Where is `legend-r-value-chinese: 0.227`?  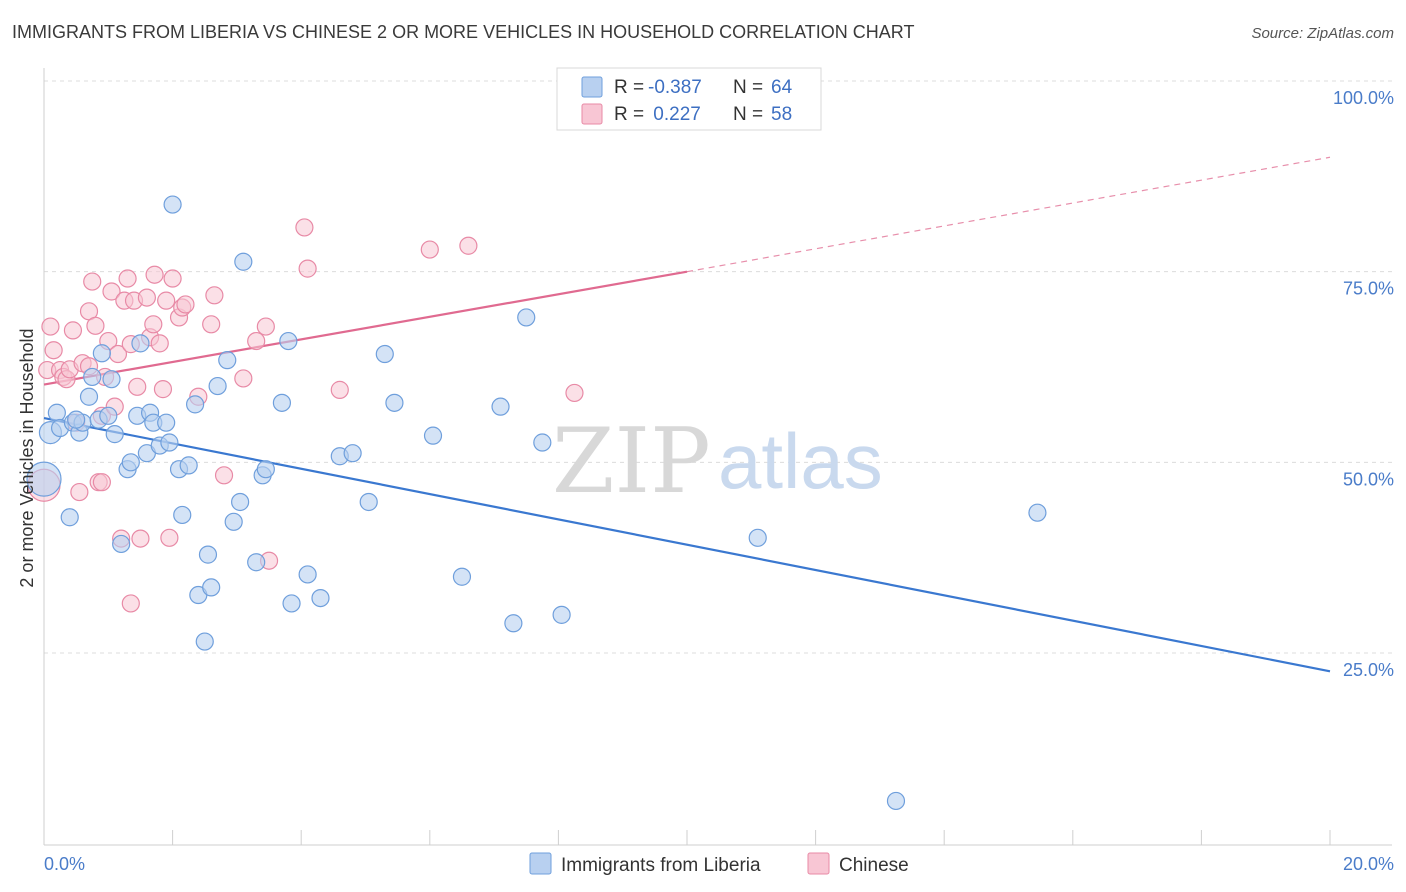
legend-r-value-chinese: 0.227 is located at coordinates (674, 114).